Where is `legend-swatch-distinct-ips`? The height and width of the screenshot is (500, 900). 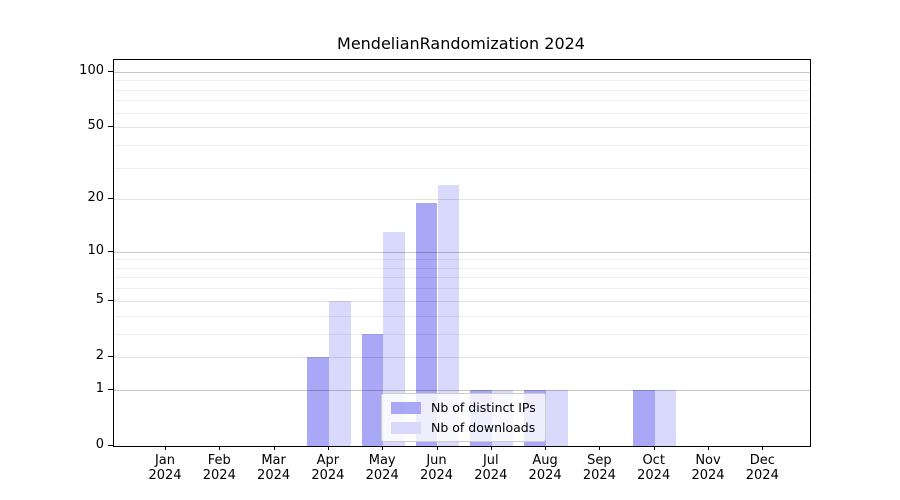 legend-swatch-distinct-ips is located at coordinates (406, 407).